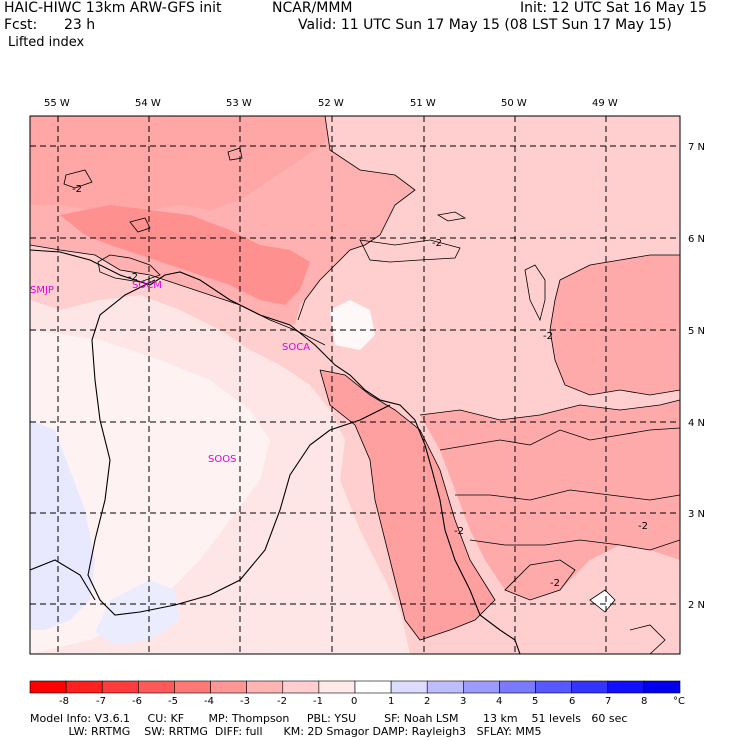  What do you see at coordinates (391, 701) in the screenshot?
I see `colorbar-tick: 1` at bounding box center [391, 701].